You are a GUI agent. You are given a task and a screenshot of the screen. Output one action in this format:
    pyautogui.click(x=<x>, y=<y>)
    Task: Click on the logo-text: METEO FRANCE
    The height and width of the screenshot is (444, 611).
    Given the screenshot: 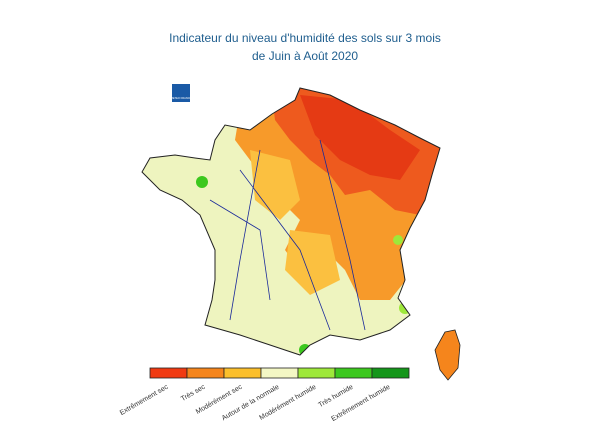 What is the action you would take?
    pyautogui.click(x=181, y=98)
    